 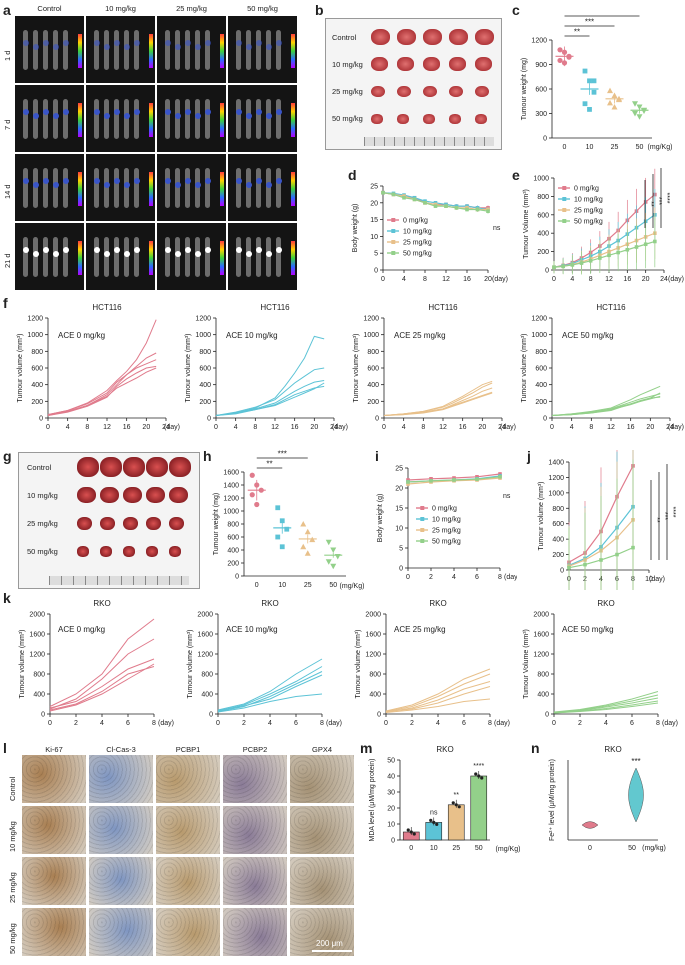 I want to click on annotation: ACE 25 mg/kg, so click(x=420, y=335).